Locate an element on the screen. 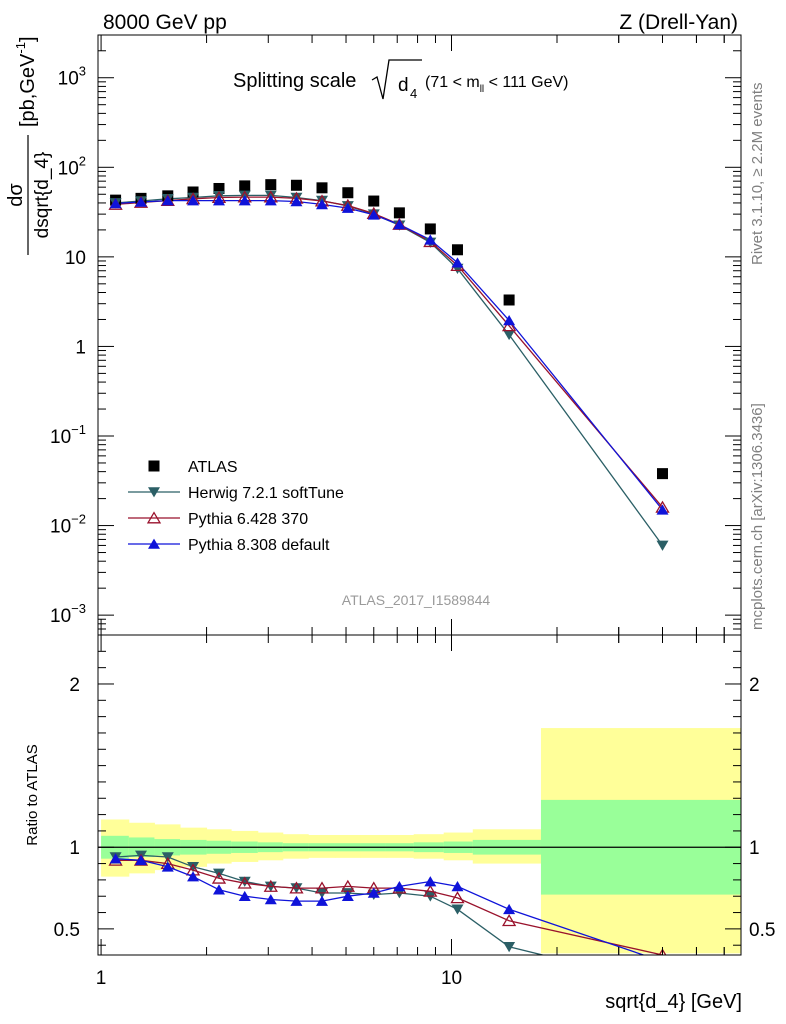 The image size is (786, 1024). y-tick-label-main: 10⁻³ is located at coordinates (68, 614).